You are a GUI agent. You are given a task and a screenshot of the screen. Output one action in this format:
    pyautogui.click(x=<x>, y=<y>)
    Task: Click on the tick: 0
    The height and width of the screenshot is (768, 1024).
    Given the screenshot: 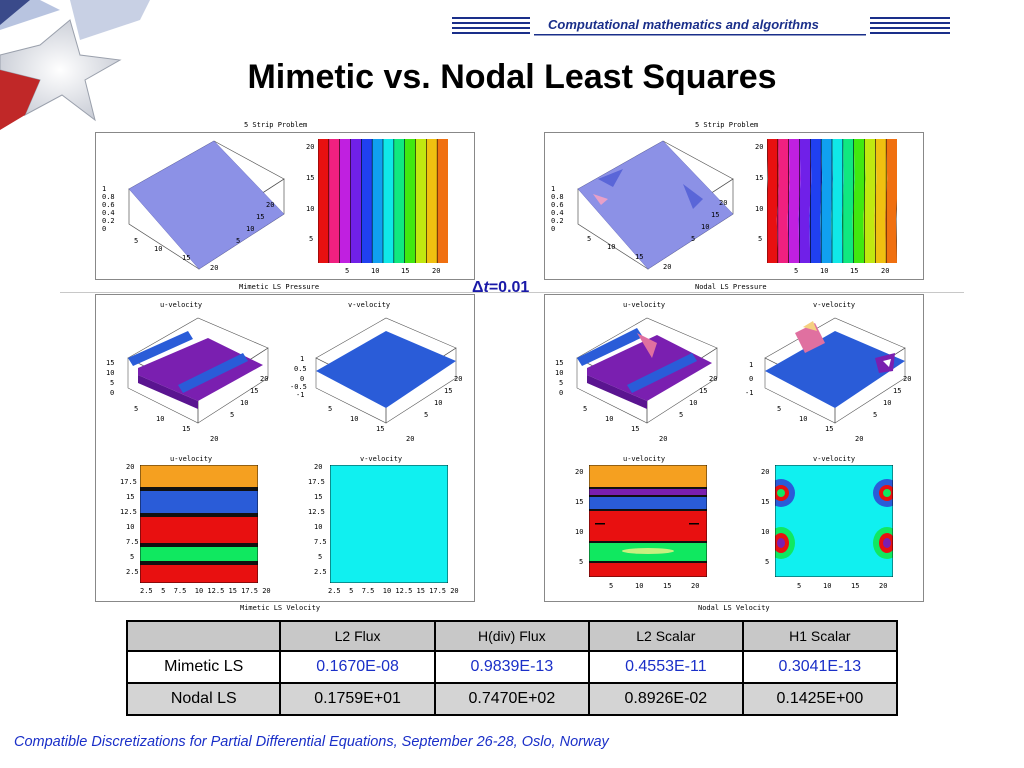 What is the action you would take?
    pyautogui.click(x=104, y=229)
    